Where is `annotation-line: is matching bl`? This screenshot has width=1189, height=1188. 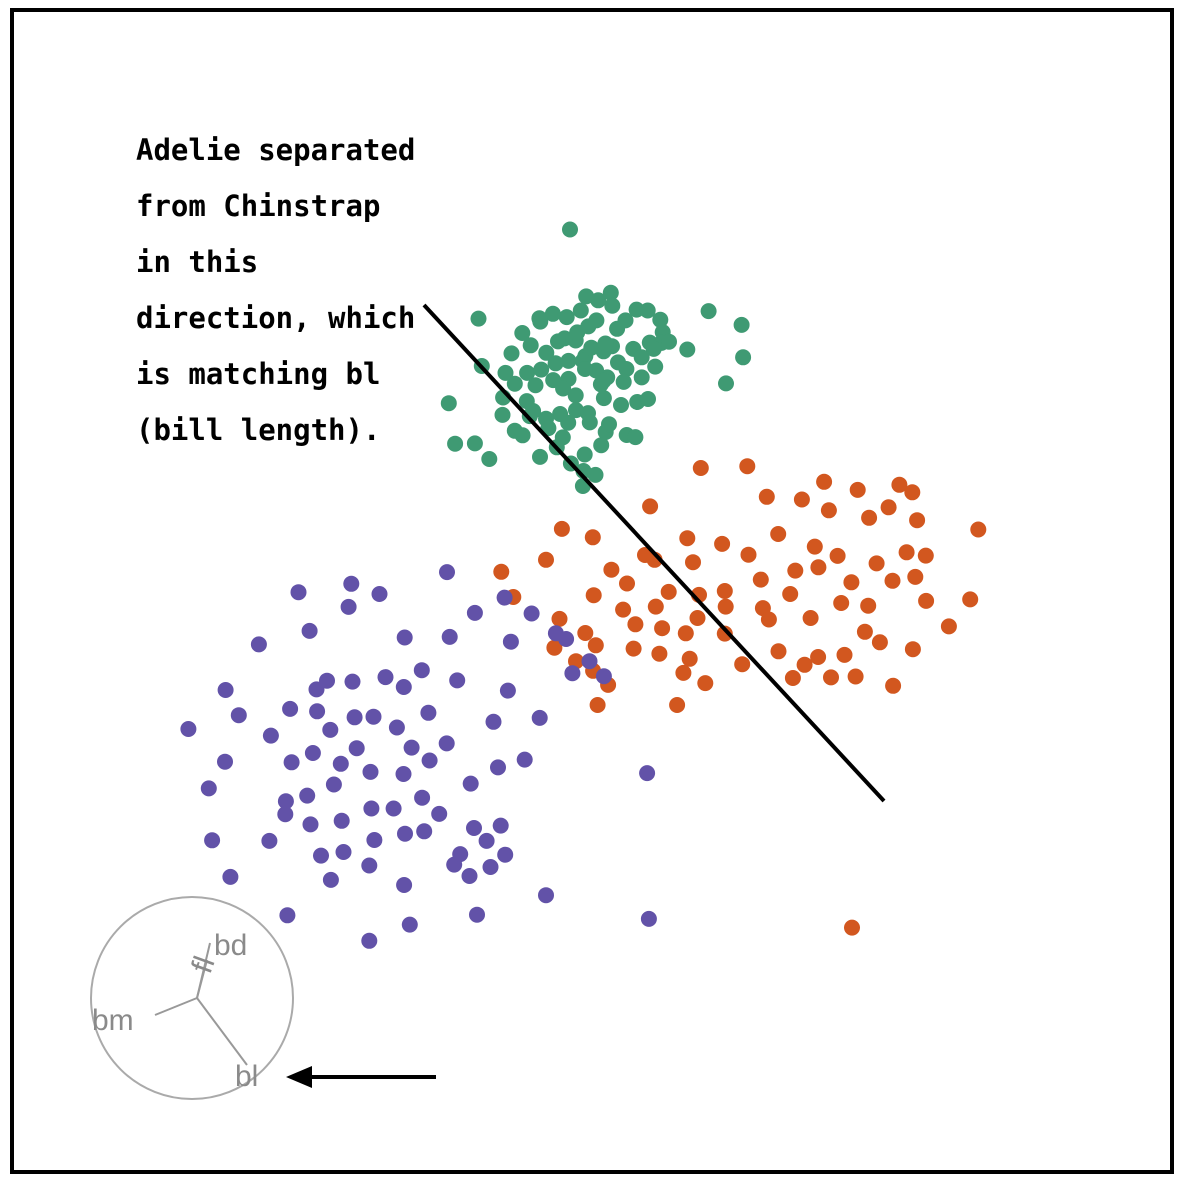 annotation-line: is matching bl is located at coordinates (258, 374).